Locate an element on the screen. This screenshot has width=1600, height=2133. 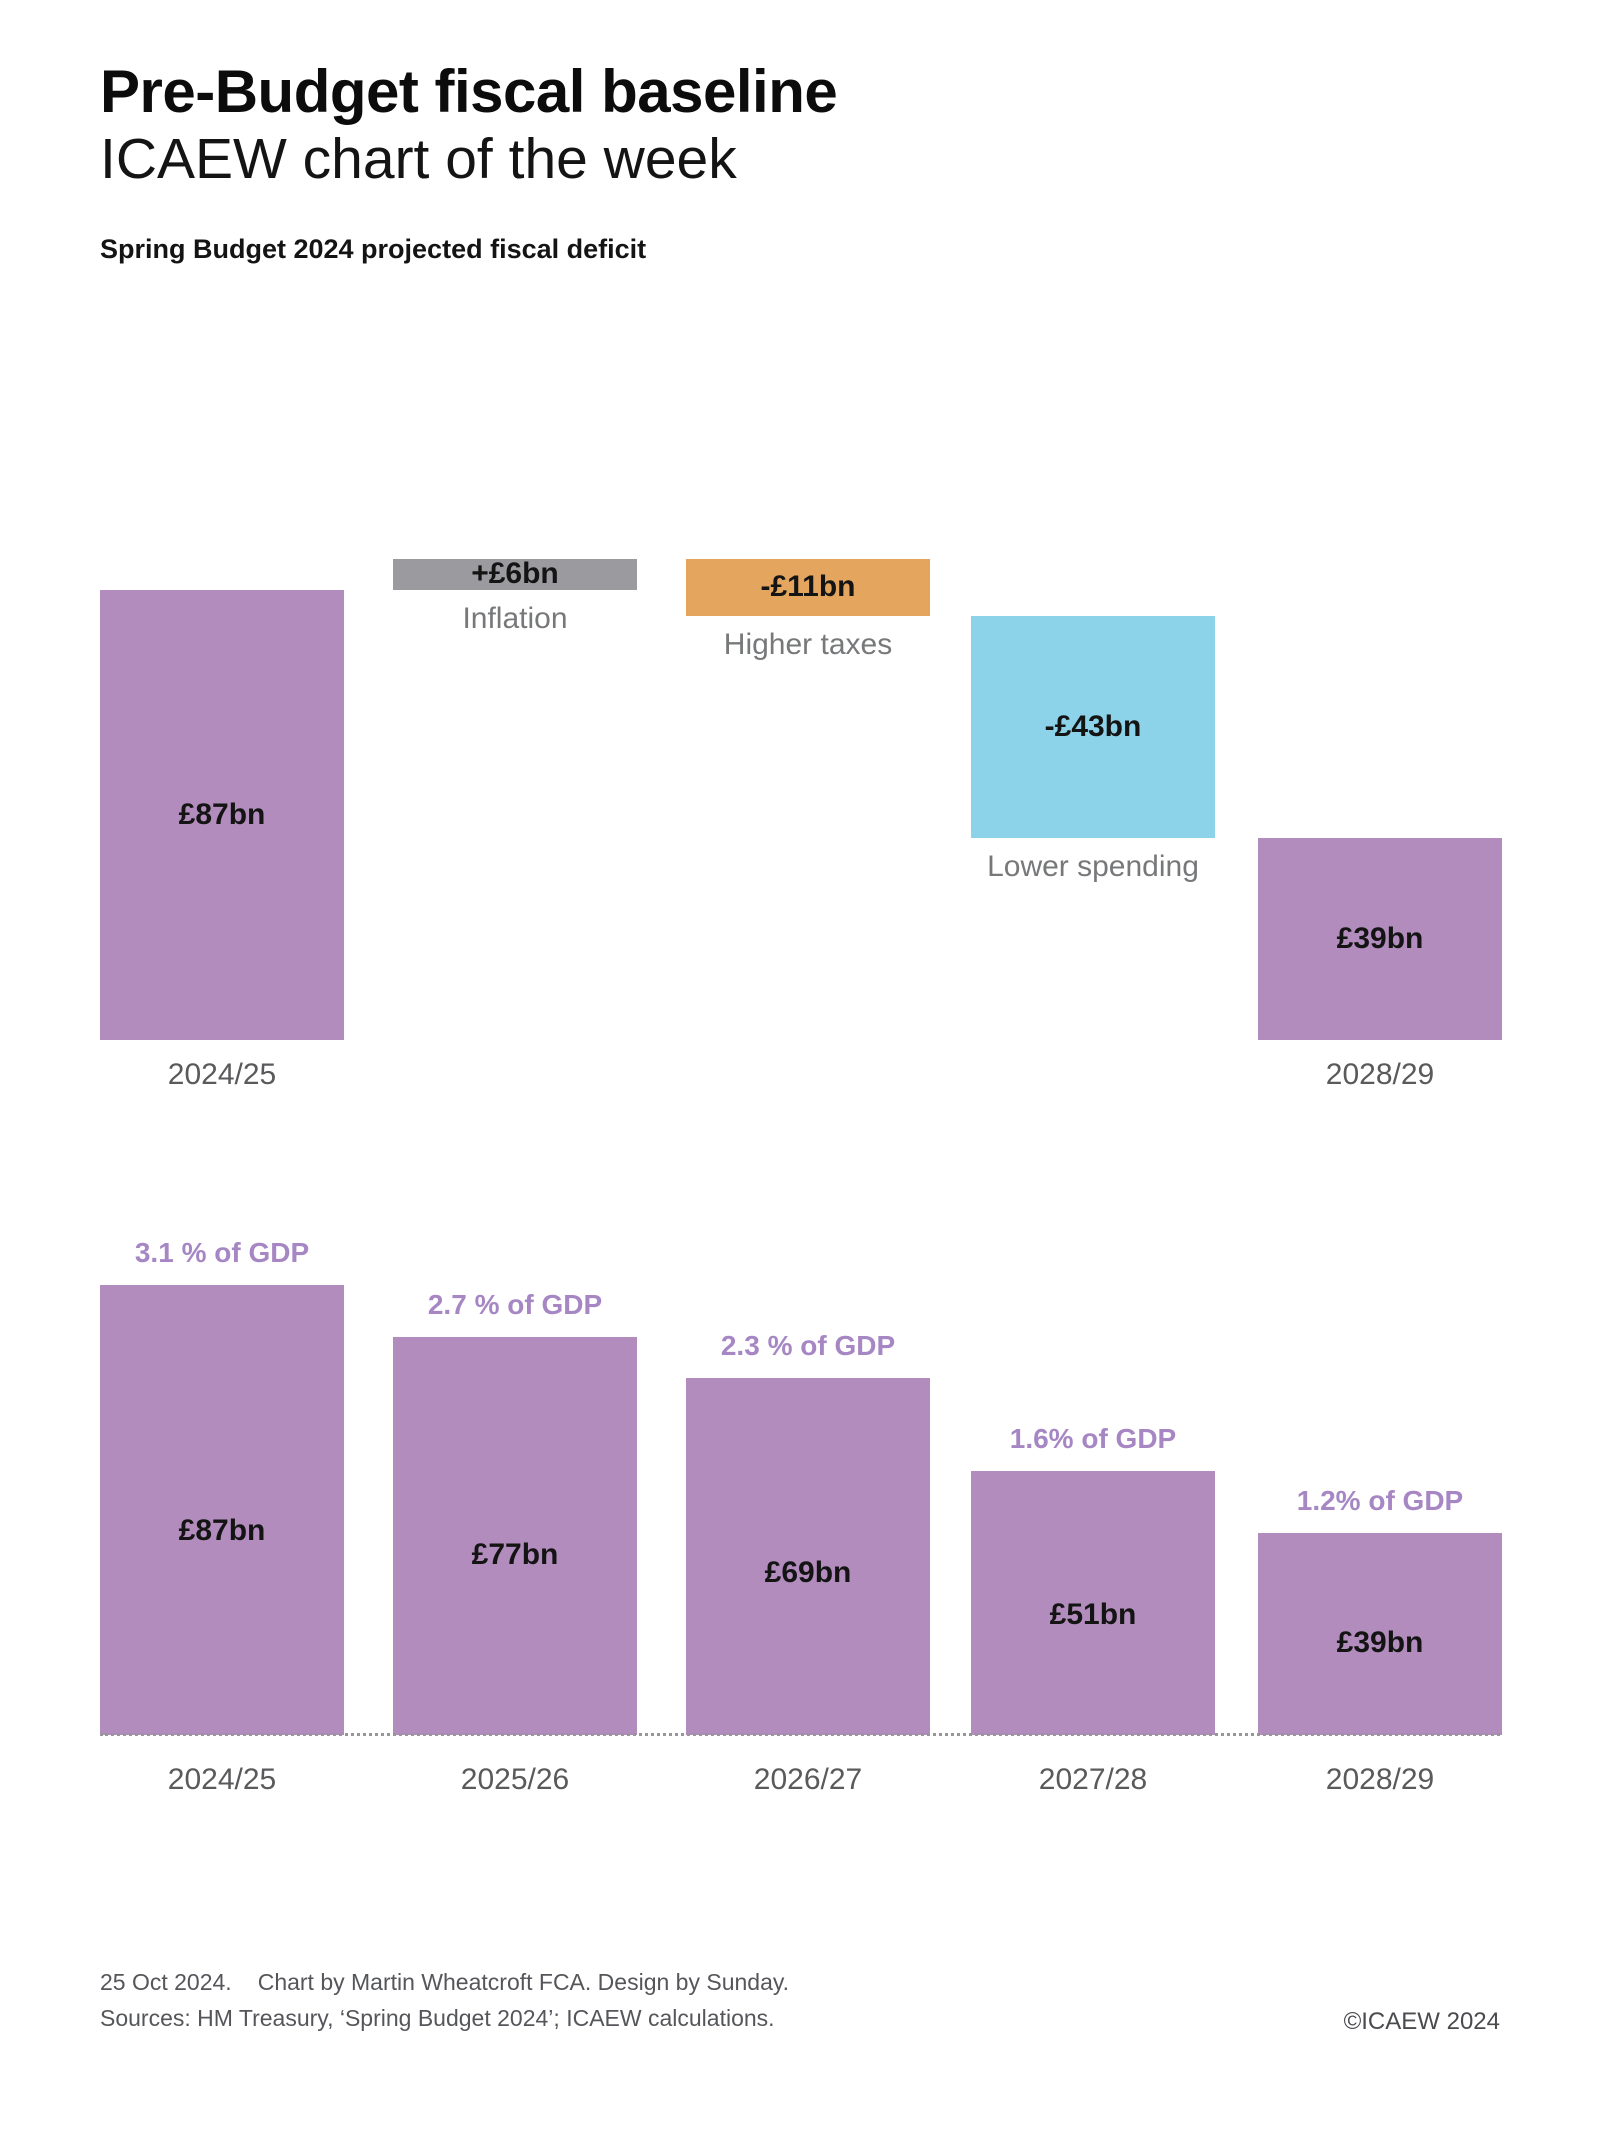
pct-of-gdp-label: 1.2% of GDP is located at coordinates (1380, 1501).